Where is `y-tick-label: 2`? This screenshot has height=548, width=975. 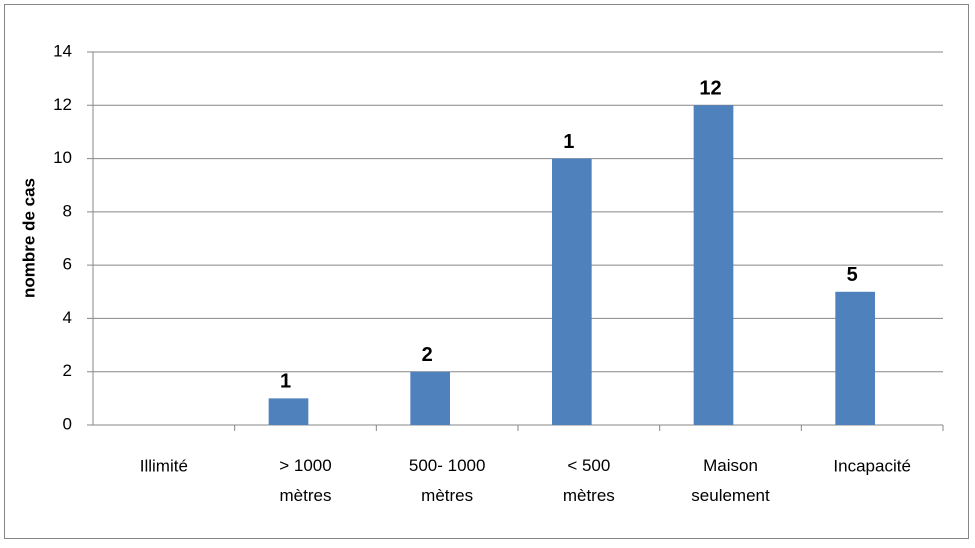
y-tick-label: 2 is located at coordinates (67, 370).